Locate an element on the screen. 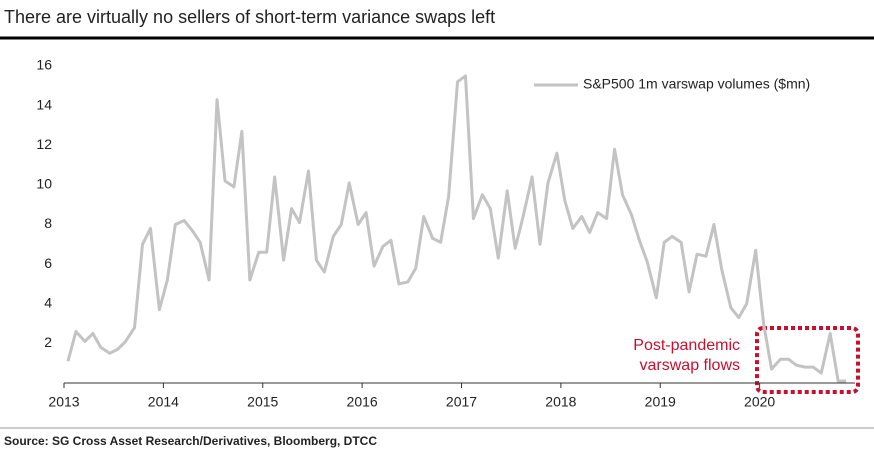 The height and width of the screenshot is (462, 874). y-tick-label: 4 is located at coordinates (48, 302).